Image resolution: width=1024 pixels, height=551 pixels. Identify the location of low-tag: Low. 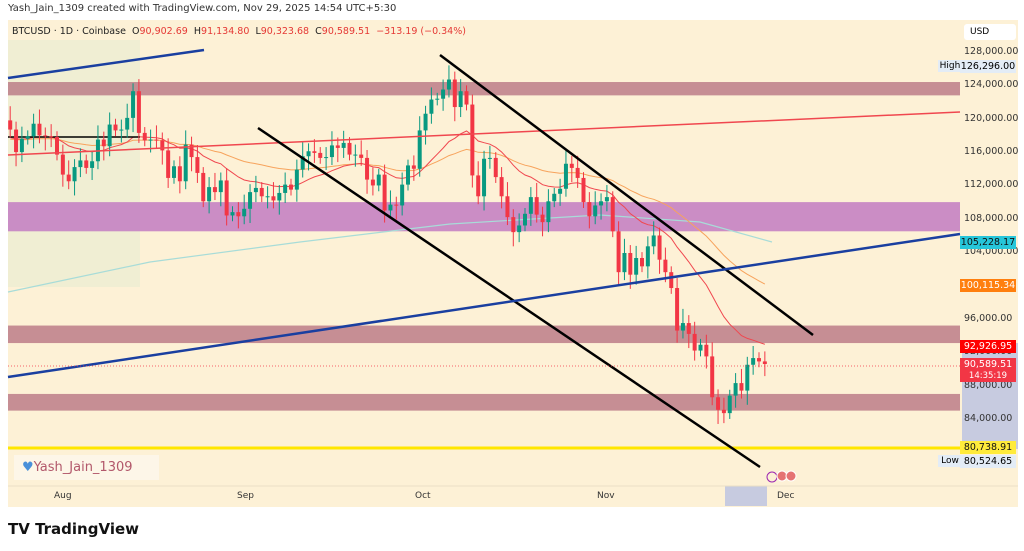
(950, 461).